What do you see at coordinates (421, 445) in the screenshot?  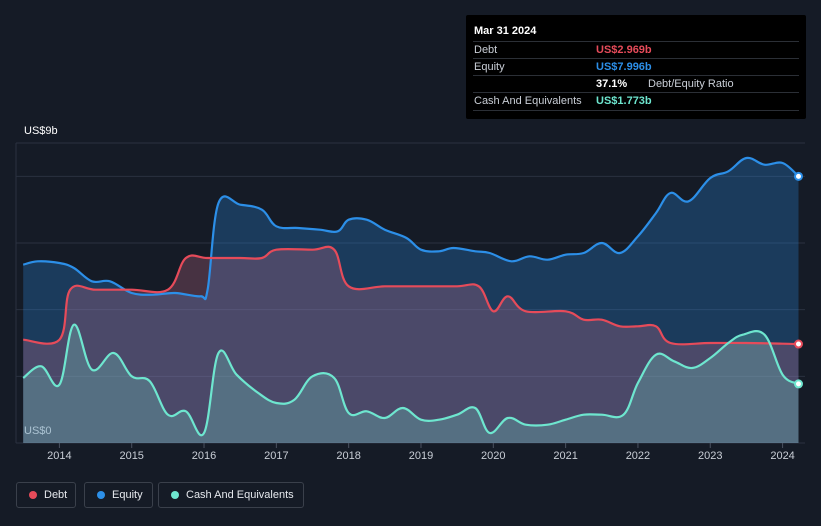 I see `x-axis-ticks` at bounding box center [421, 445].